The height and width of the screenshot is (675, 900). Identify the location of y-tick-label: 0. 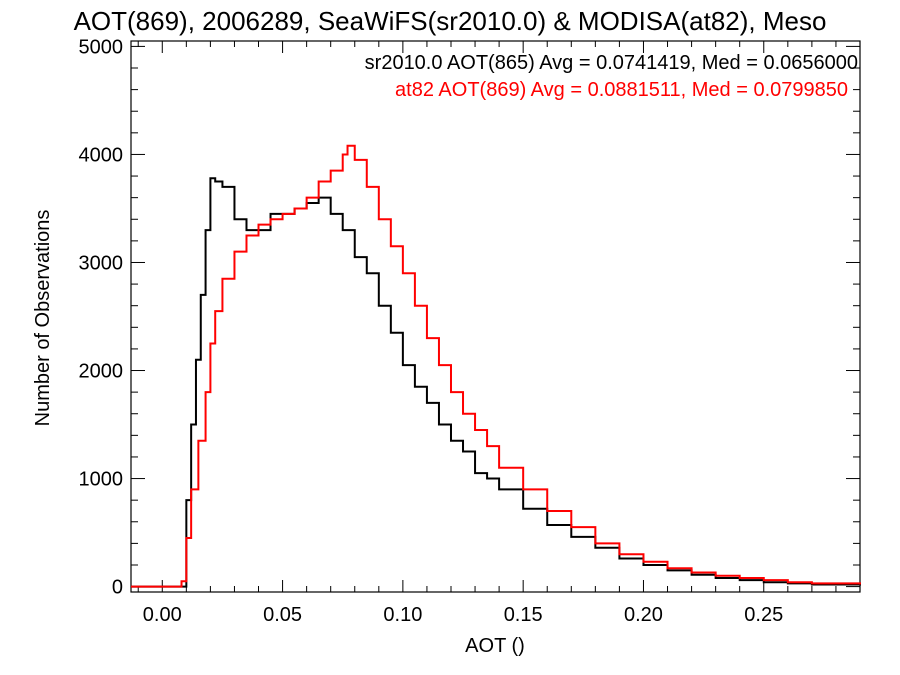
(117, 588).